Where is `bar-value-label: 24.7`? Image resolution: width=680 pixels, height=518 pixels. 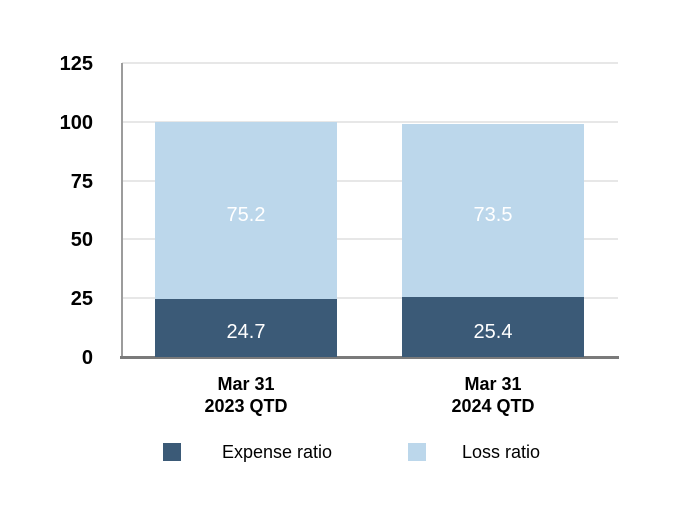
bar-value-label: 24.7 is located at coordinates (246, 332).